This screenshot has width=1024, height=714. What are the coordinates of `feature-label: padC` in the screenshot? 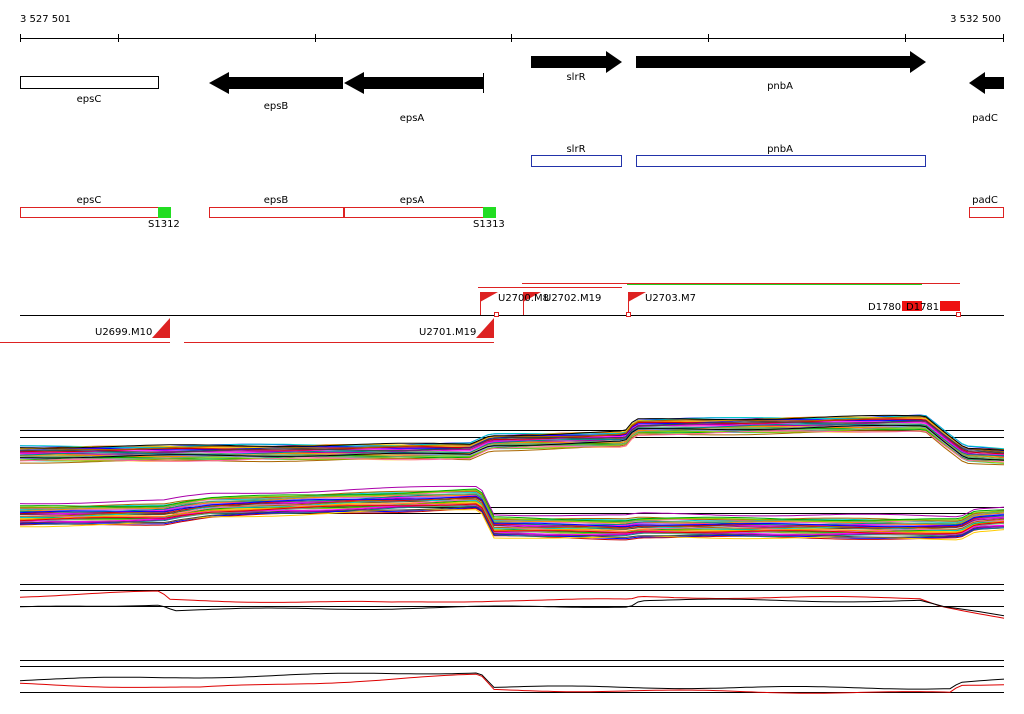 It's located at (985, 200).